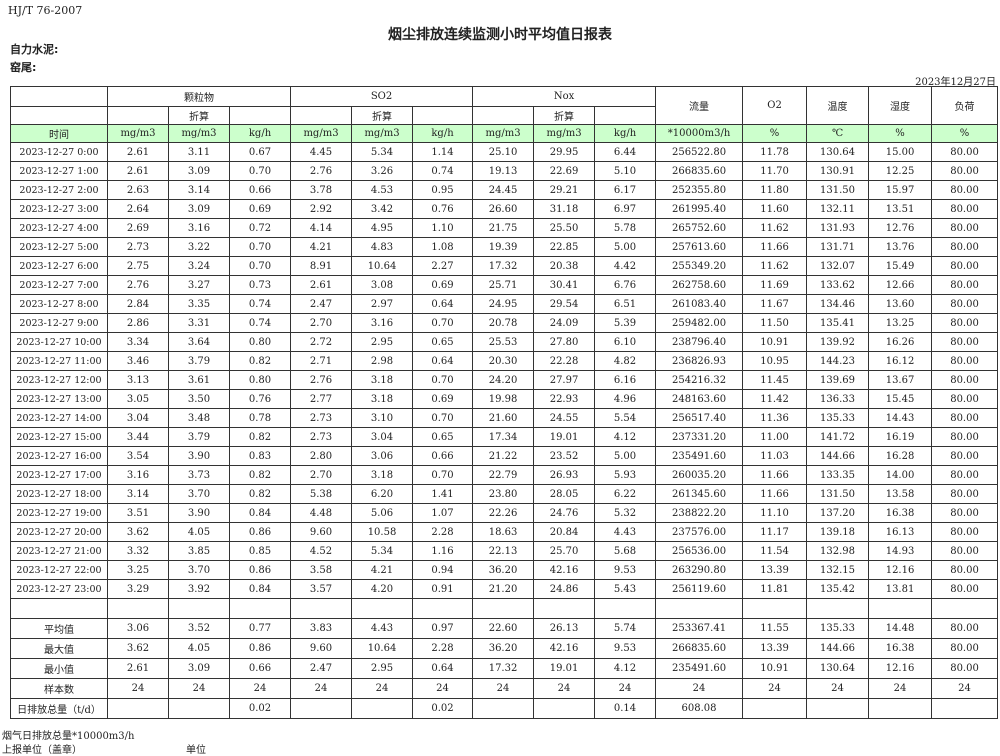  I want to click on time-cell: 2023-12-27 16:00, so click(59, 456).